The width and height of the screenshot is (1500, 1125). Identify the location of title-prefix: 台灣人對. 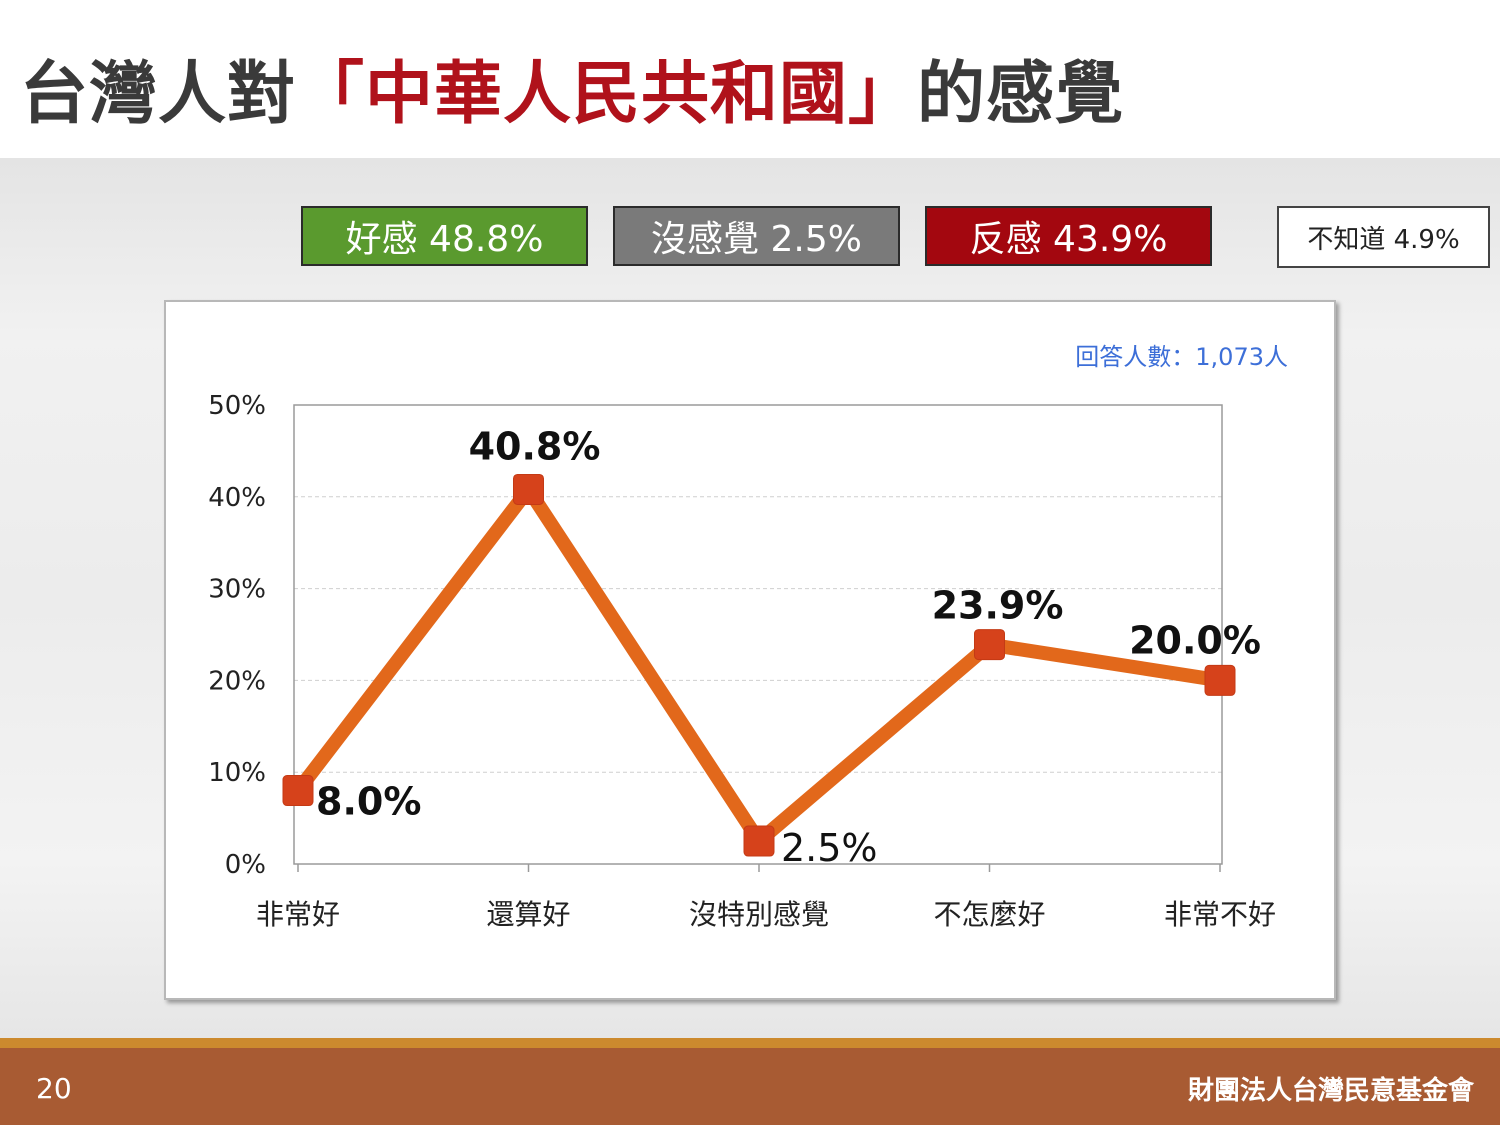
(158, 94).